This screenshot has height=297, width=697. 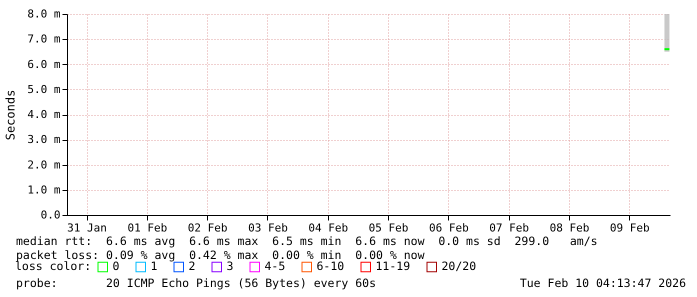 What do you see at coordinates (154, 266) in the screenshot?
I see `legend-label: 1` at bounding box center [154, 266].